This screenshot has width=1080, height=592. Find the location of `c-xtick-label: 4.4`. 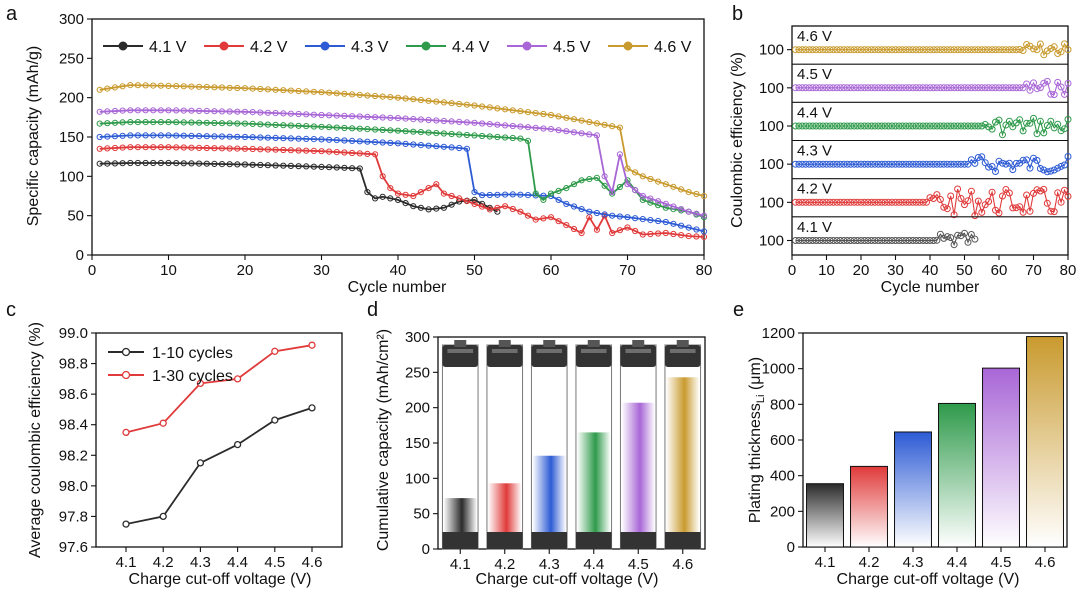

c-xtick-label: 4.4 is located at coordinates (237, 562).